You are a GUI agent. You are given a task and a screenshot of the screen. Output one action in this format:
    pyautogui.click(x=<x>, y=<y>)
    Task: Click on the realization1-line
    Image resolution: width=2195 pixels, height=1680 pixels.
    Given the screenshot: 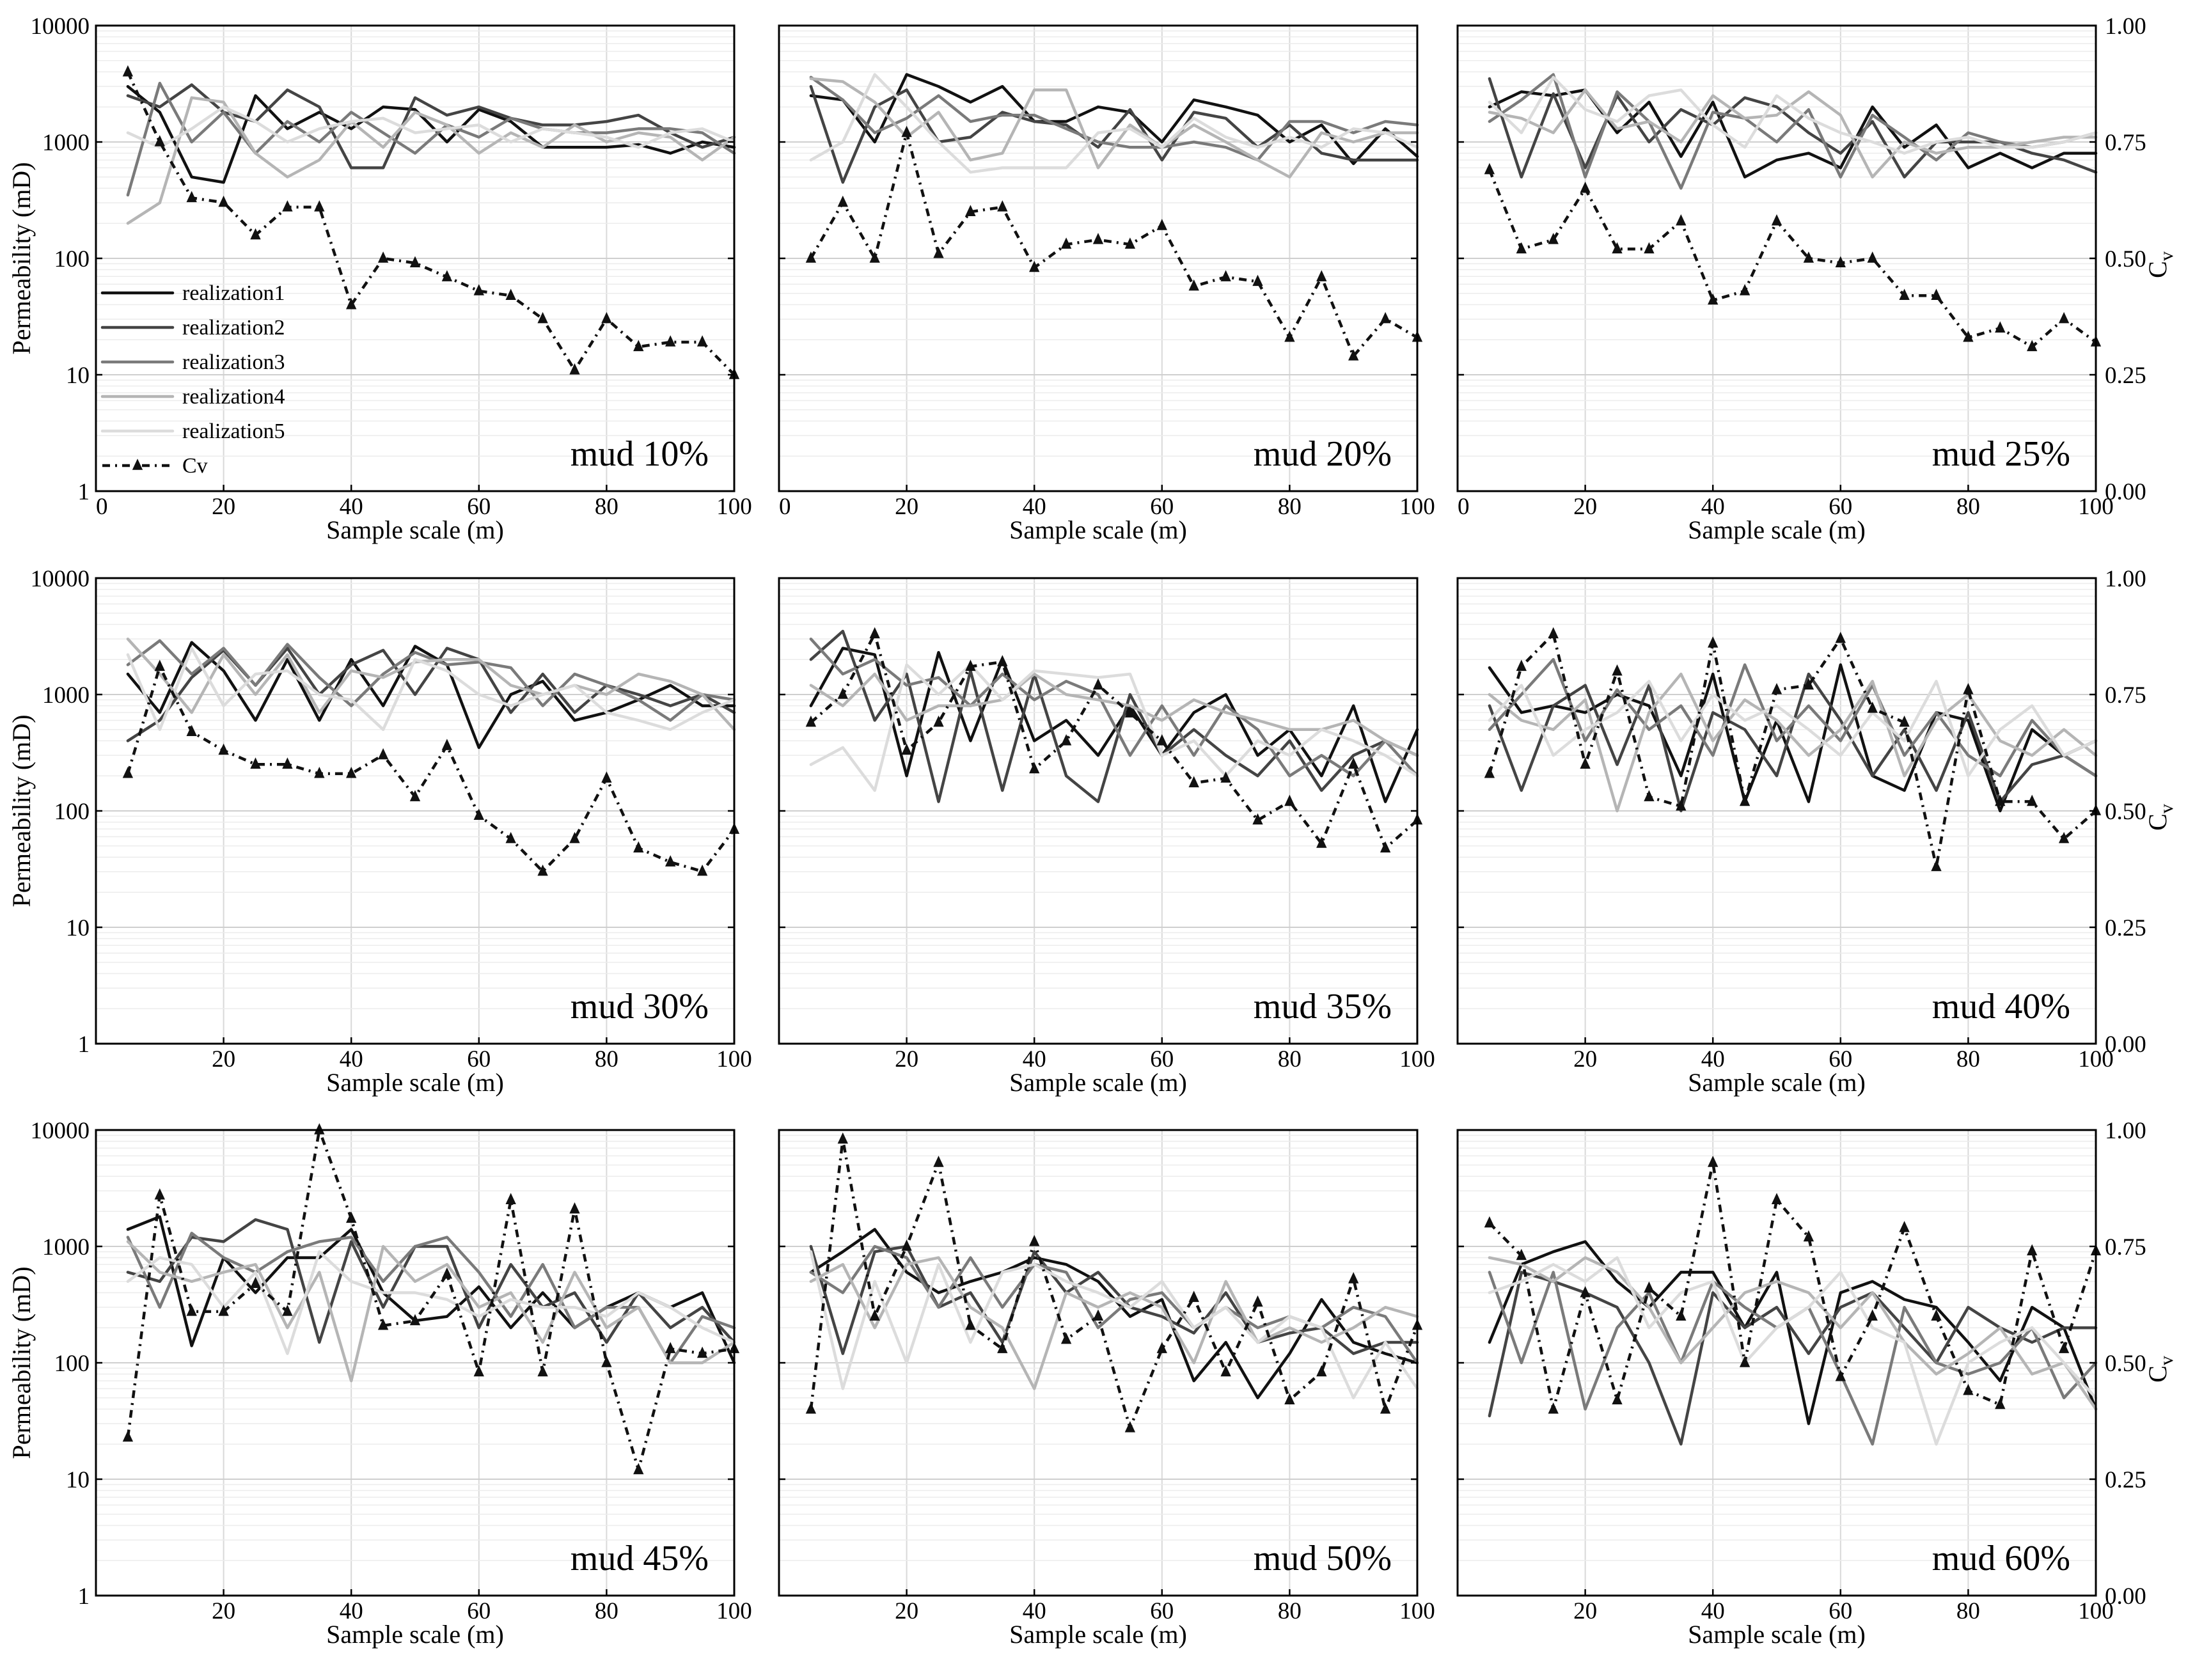 What is the action you would take?
    pyautogui.click(x=1793, y=738)
    